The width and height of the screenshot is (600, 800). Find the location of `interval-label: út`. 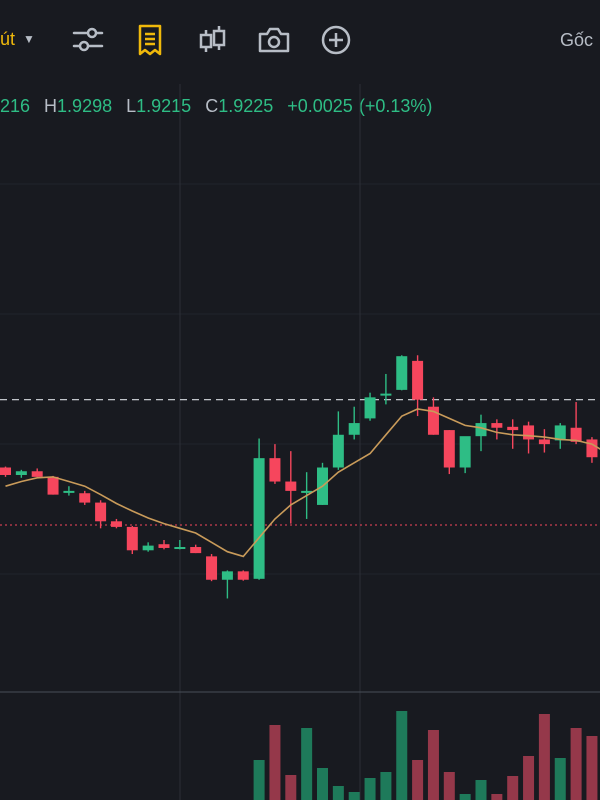

interval-label: út is located at coordinates (8, 39).